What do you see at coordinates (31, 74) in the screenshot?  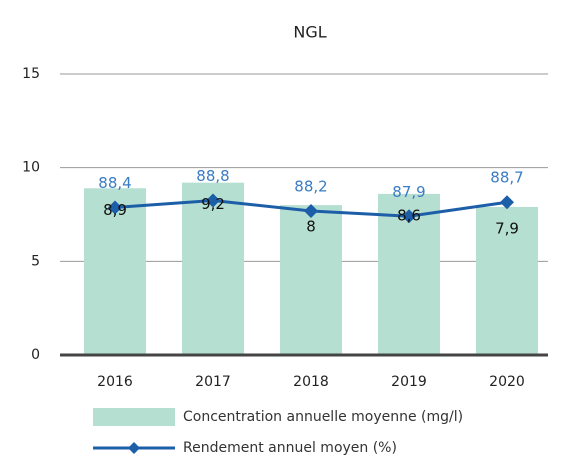 I see `y-tick-label: 15` at bounding box center [31, 74].